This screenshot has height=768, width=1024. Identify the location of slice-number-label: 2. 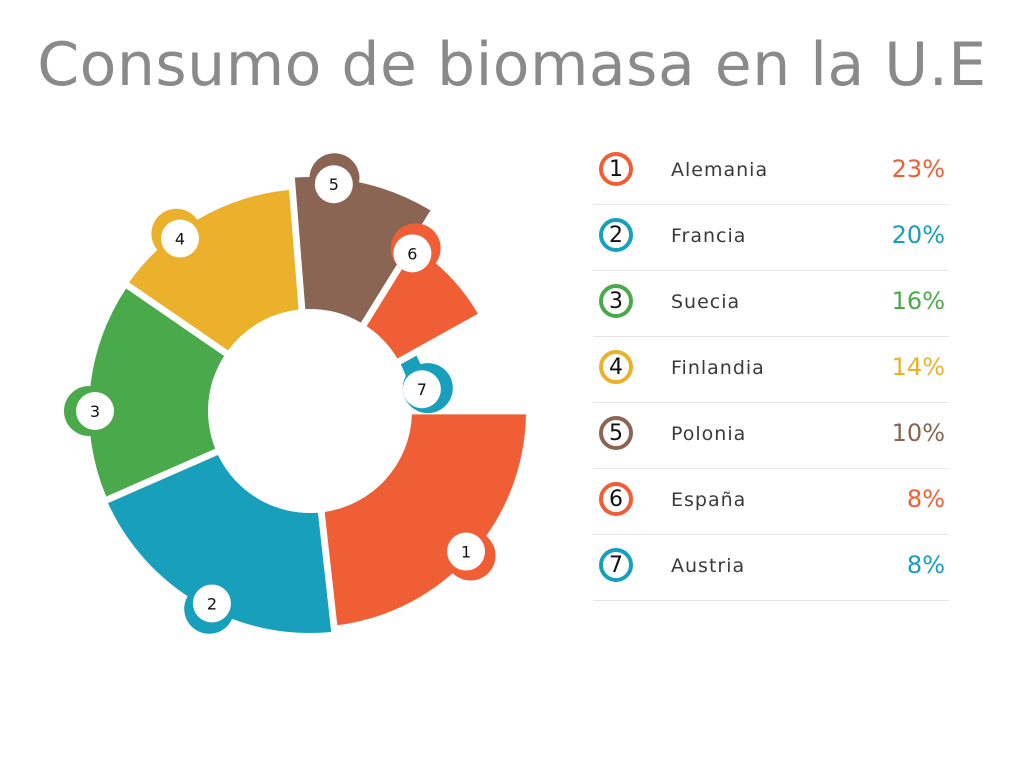
(212, 603).